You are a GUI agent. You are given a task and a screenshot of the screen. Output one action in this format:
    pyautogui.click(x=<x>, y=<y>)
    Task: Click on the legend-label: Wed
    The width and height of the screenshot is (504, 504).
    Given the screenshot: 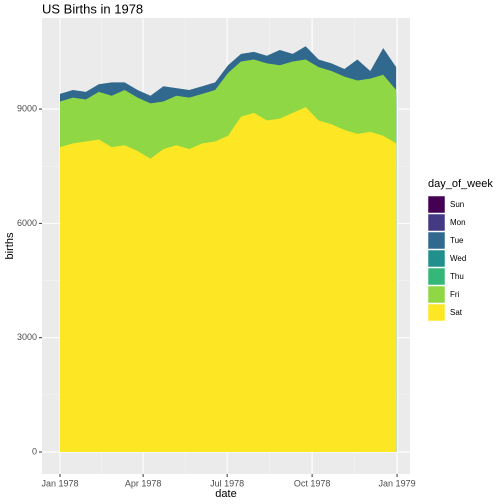 What is the action you would take?
    pyautogui.click(x=458, y=258)
    